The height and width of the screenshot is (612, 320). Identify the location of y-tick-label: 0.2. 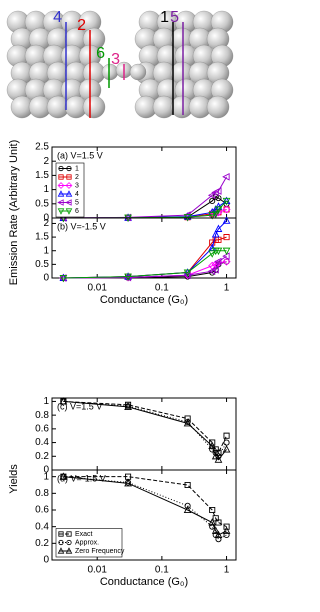
(42, 543).